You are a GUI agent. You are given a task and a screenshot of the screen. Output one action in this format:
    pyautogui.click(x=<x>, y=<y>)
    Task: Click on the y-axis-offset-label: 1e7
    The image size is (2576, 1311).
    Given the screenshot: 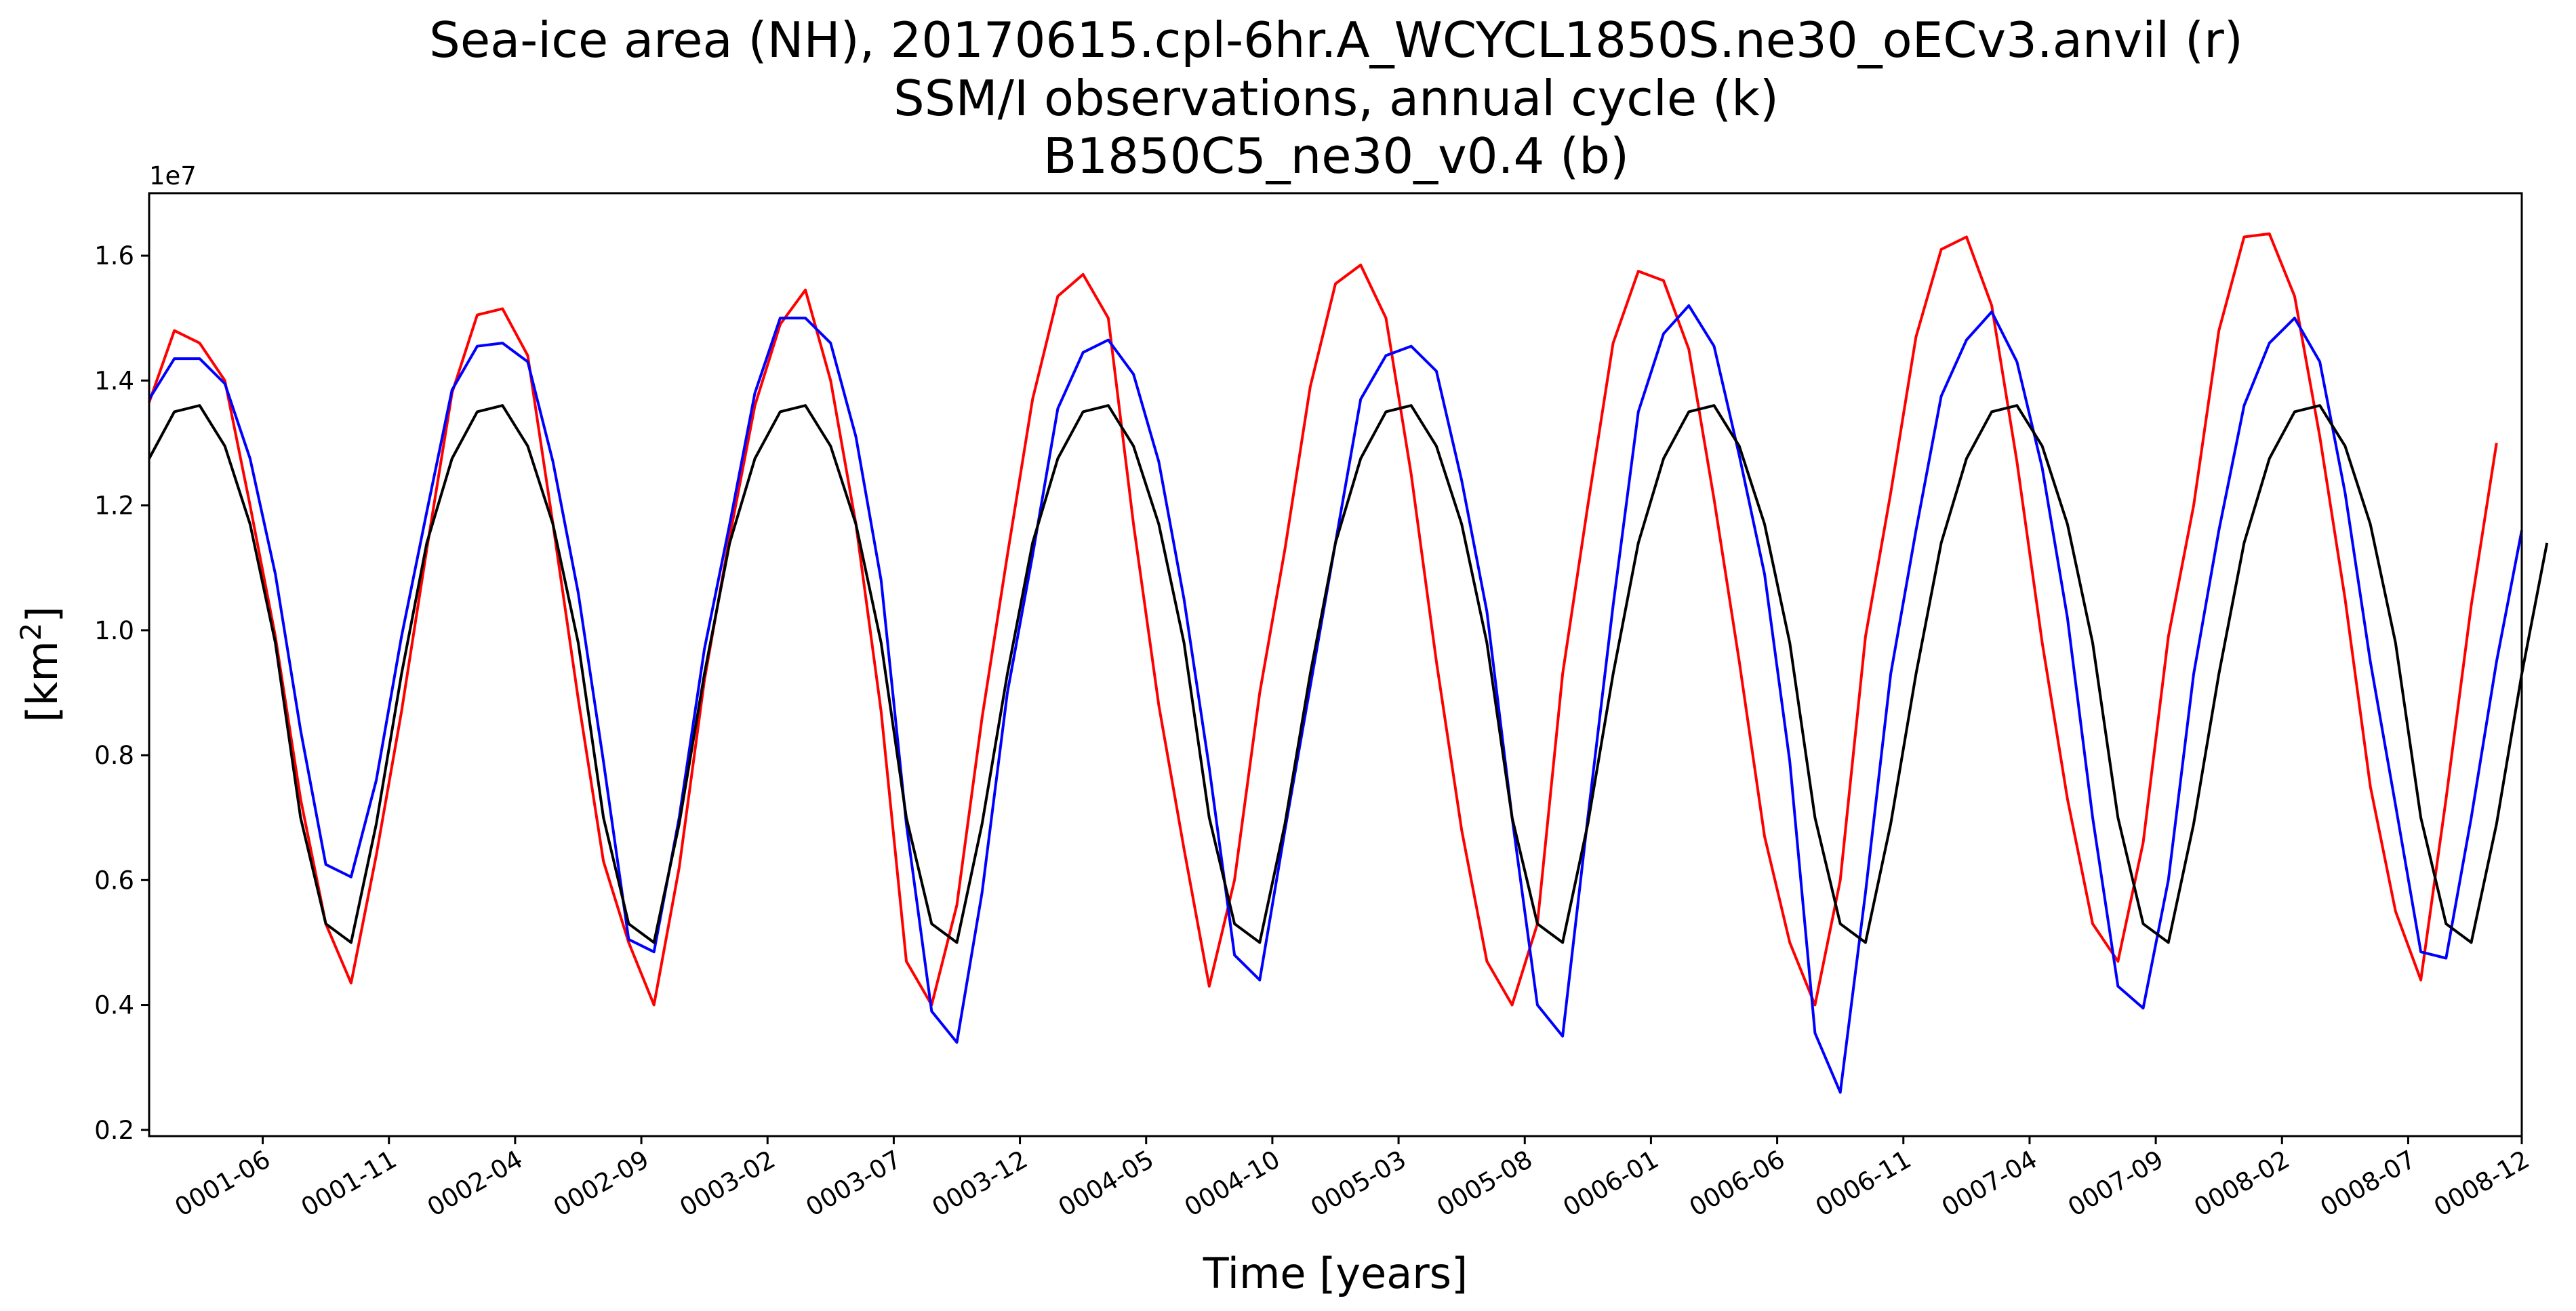 What is the action you would take?
    pyautogui.click(x=173, y=175)
    